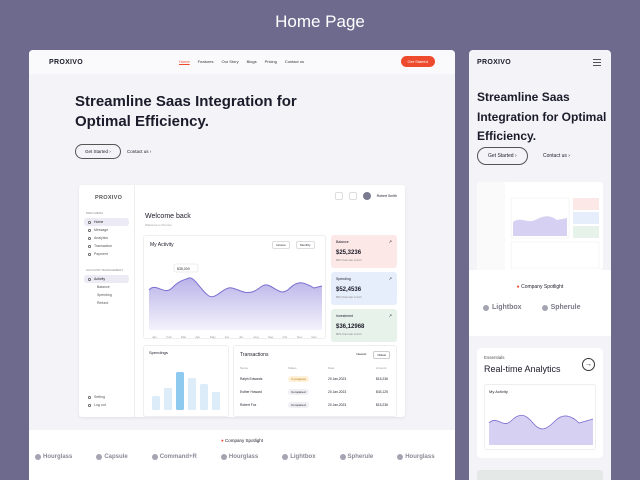  What do you see at coordinates (597, 63) in the screenshot?
I see `hamburger-menu-icon` at bounding box center [597, 63].